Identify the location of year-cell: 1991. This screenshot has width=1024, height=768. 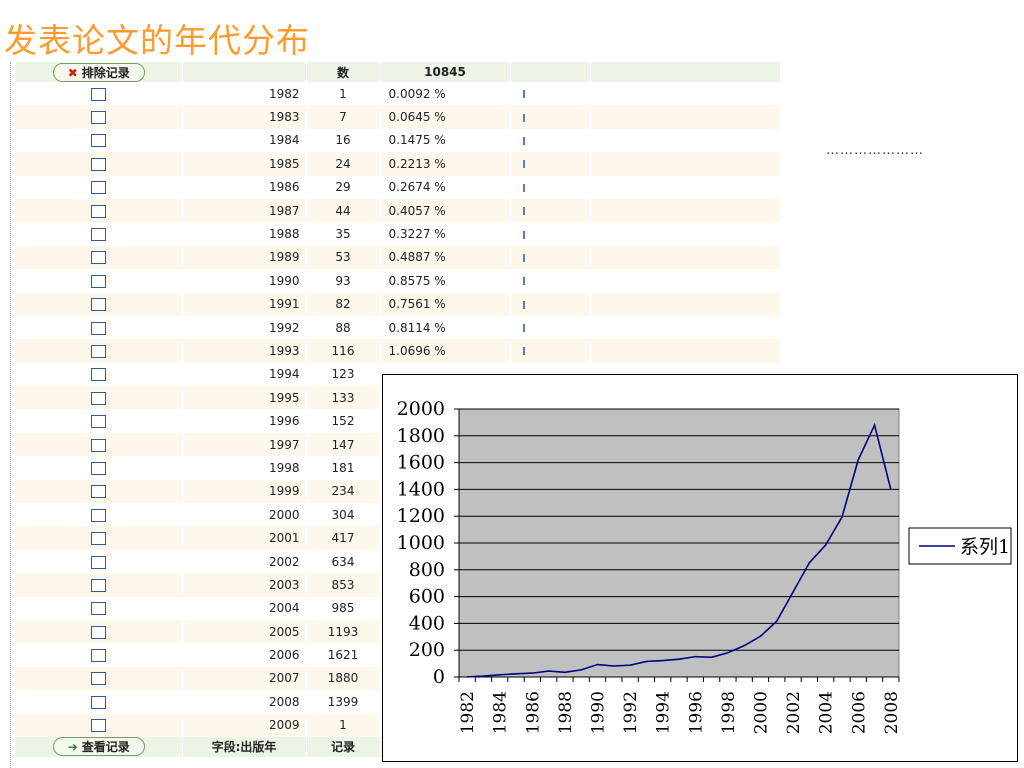
(244, 304).